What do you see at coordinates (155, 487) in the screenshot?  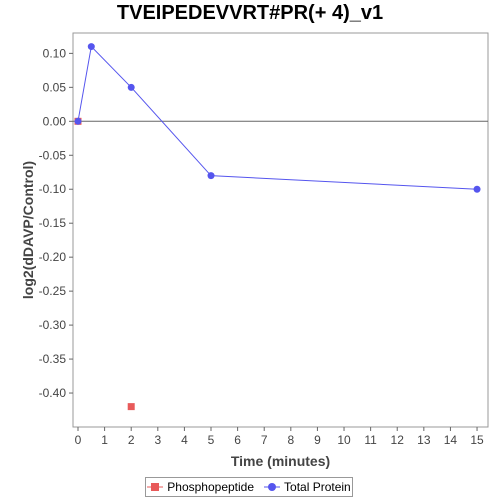 I see `square-marker-icon` at bounding box center [155, 487].